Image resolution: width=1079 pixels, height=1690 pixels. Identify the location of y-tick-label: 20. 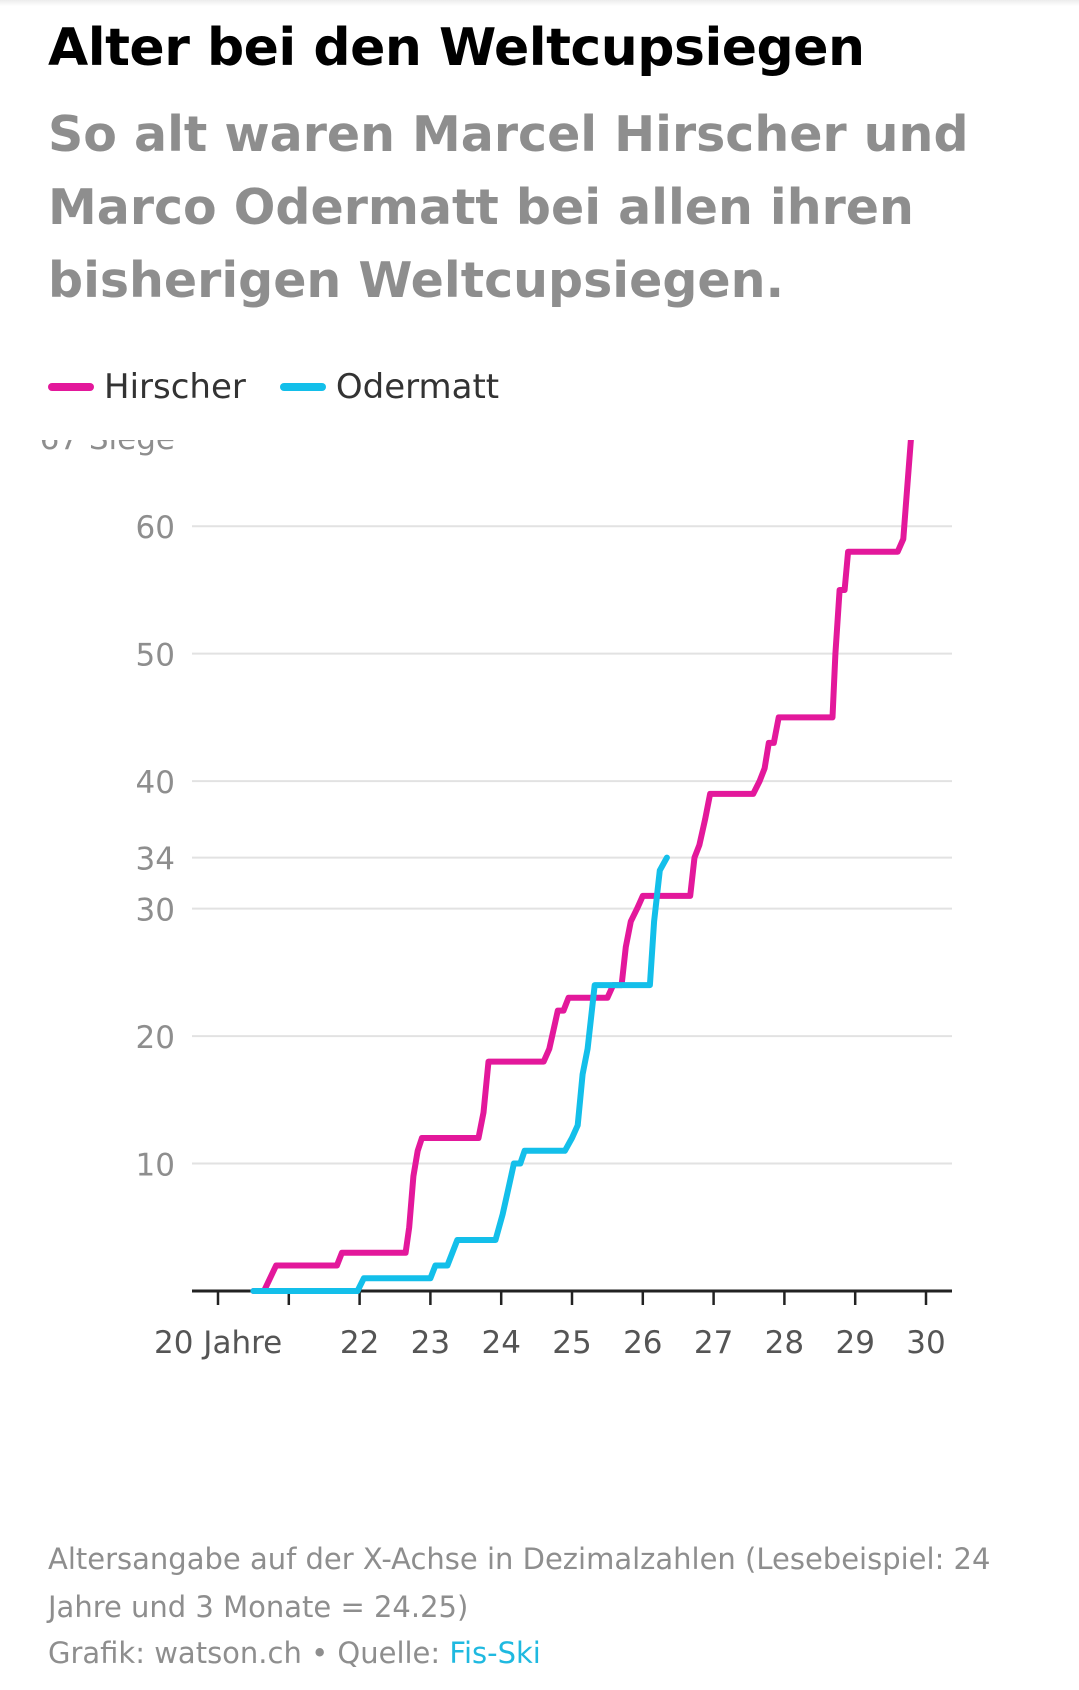
(155, 1038).